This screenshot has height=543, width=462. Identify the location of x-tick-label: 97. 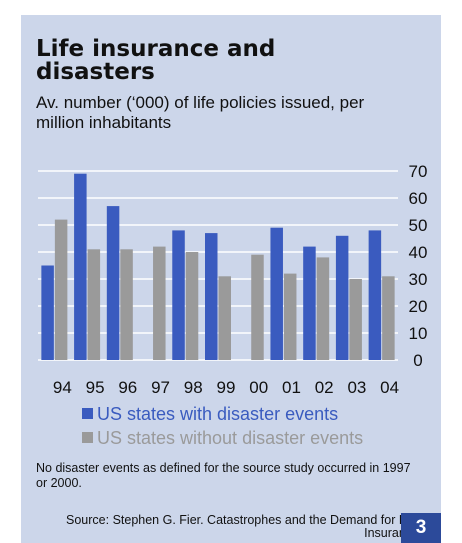
(160, 387).